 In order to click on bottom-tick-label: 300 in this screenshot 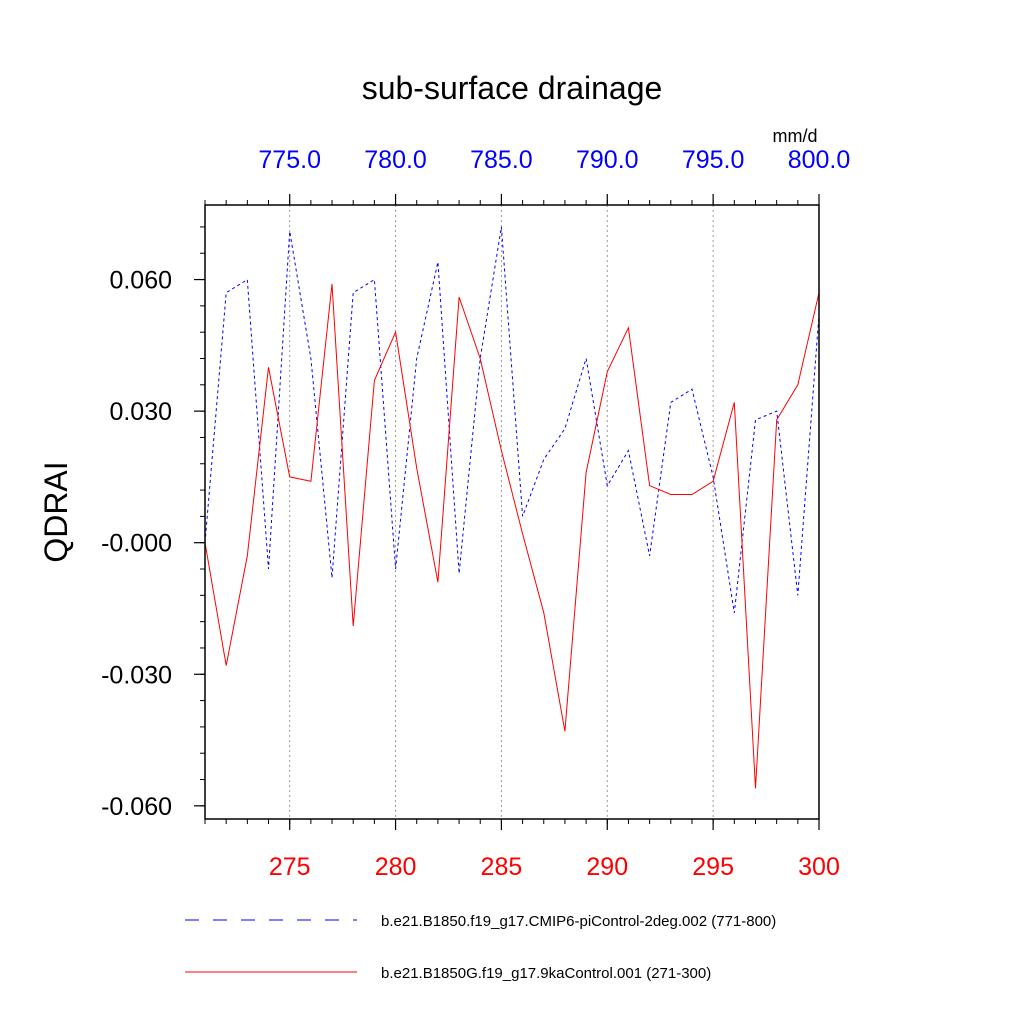, I will do `click(819, 867)`.